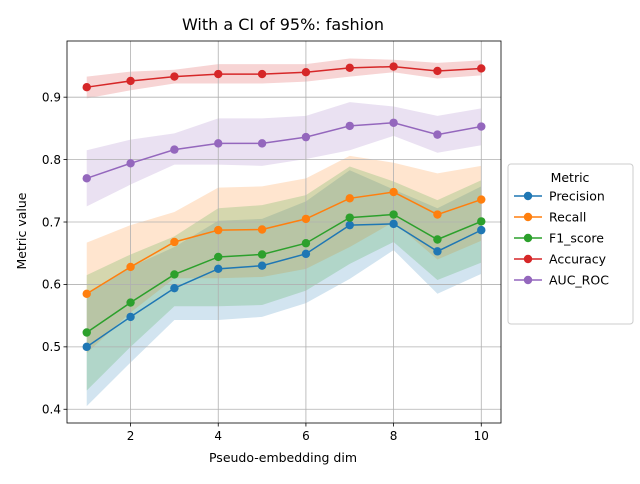 The image size is (640, 484). I want to click on y-tick-label: 0.9, so click(51, 97).